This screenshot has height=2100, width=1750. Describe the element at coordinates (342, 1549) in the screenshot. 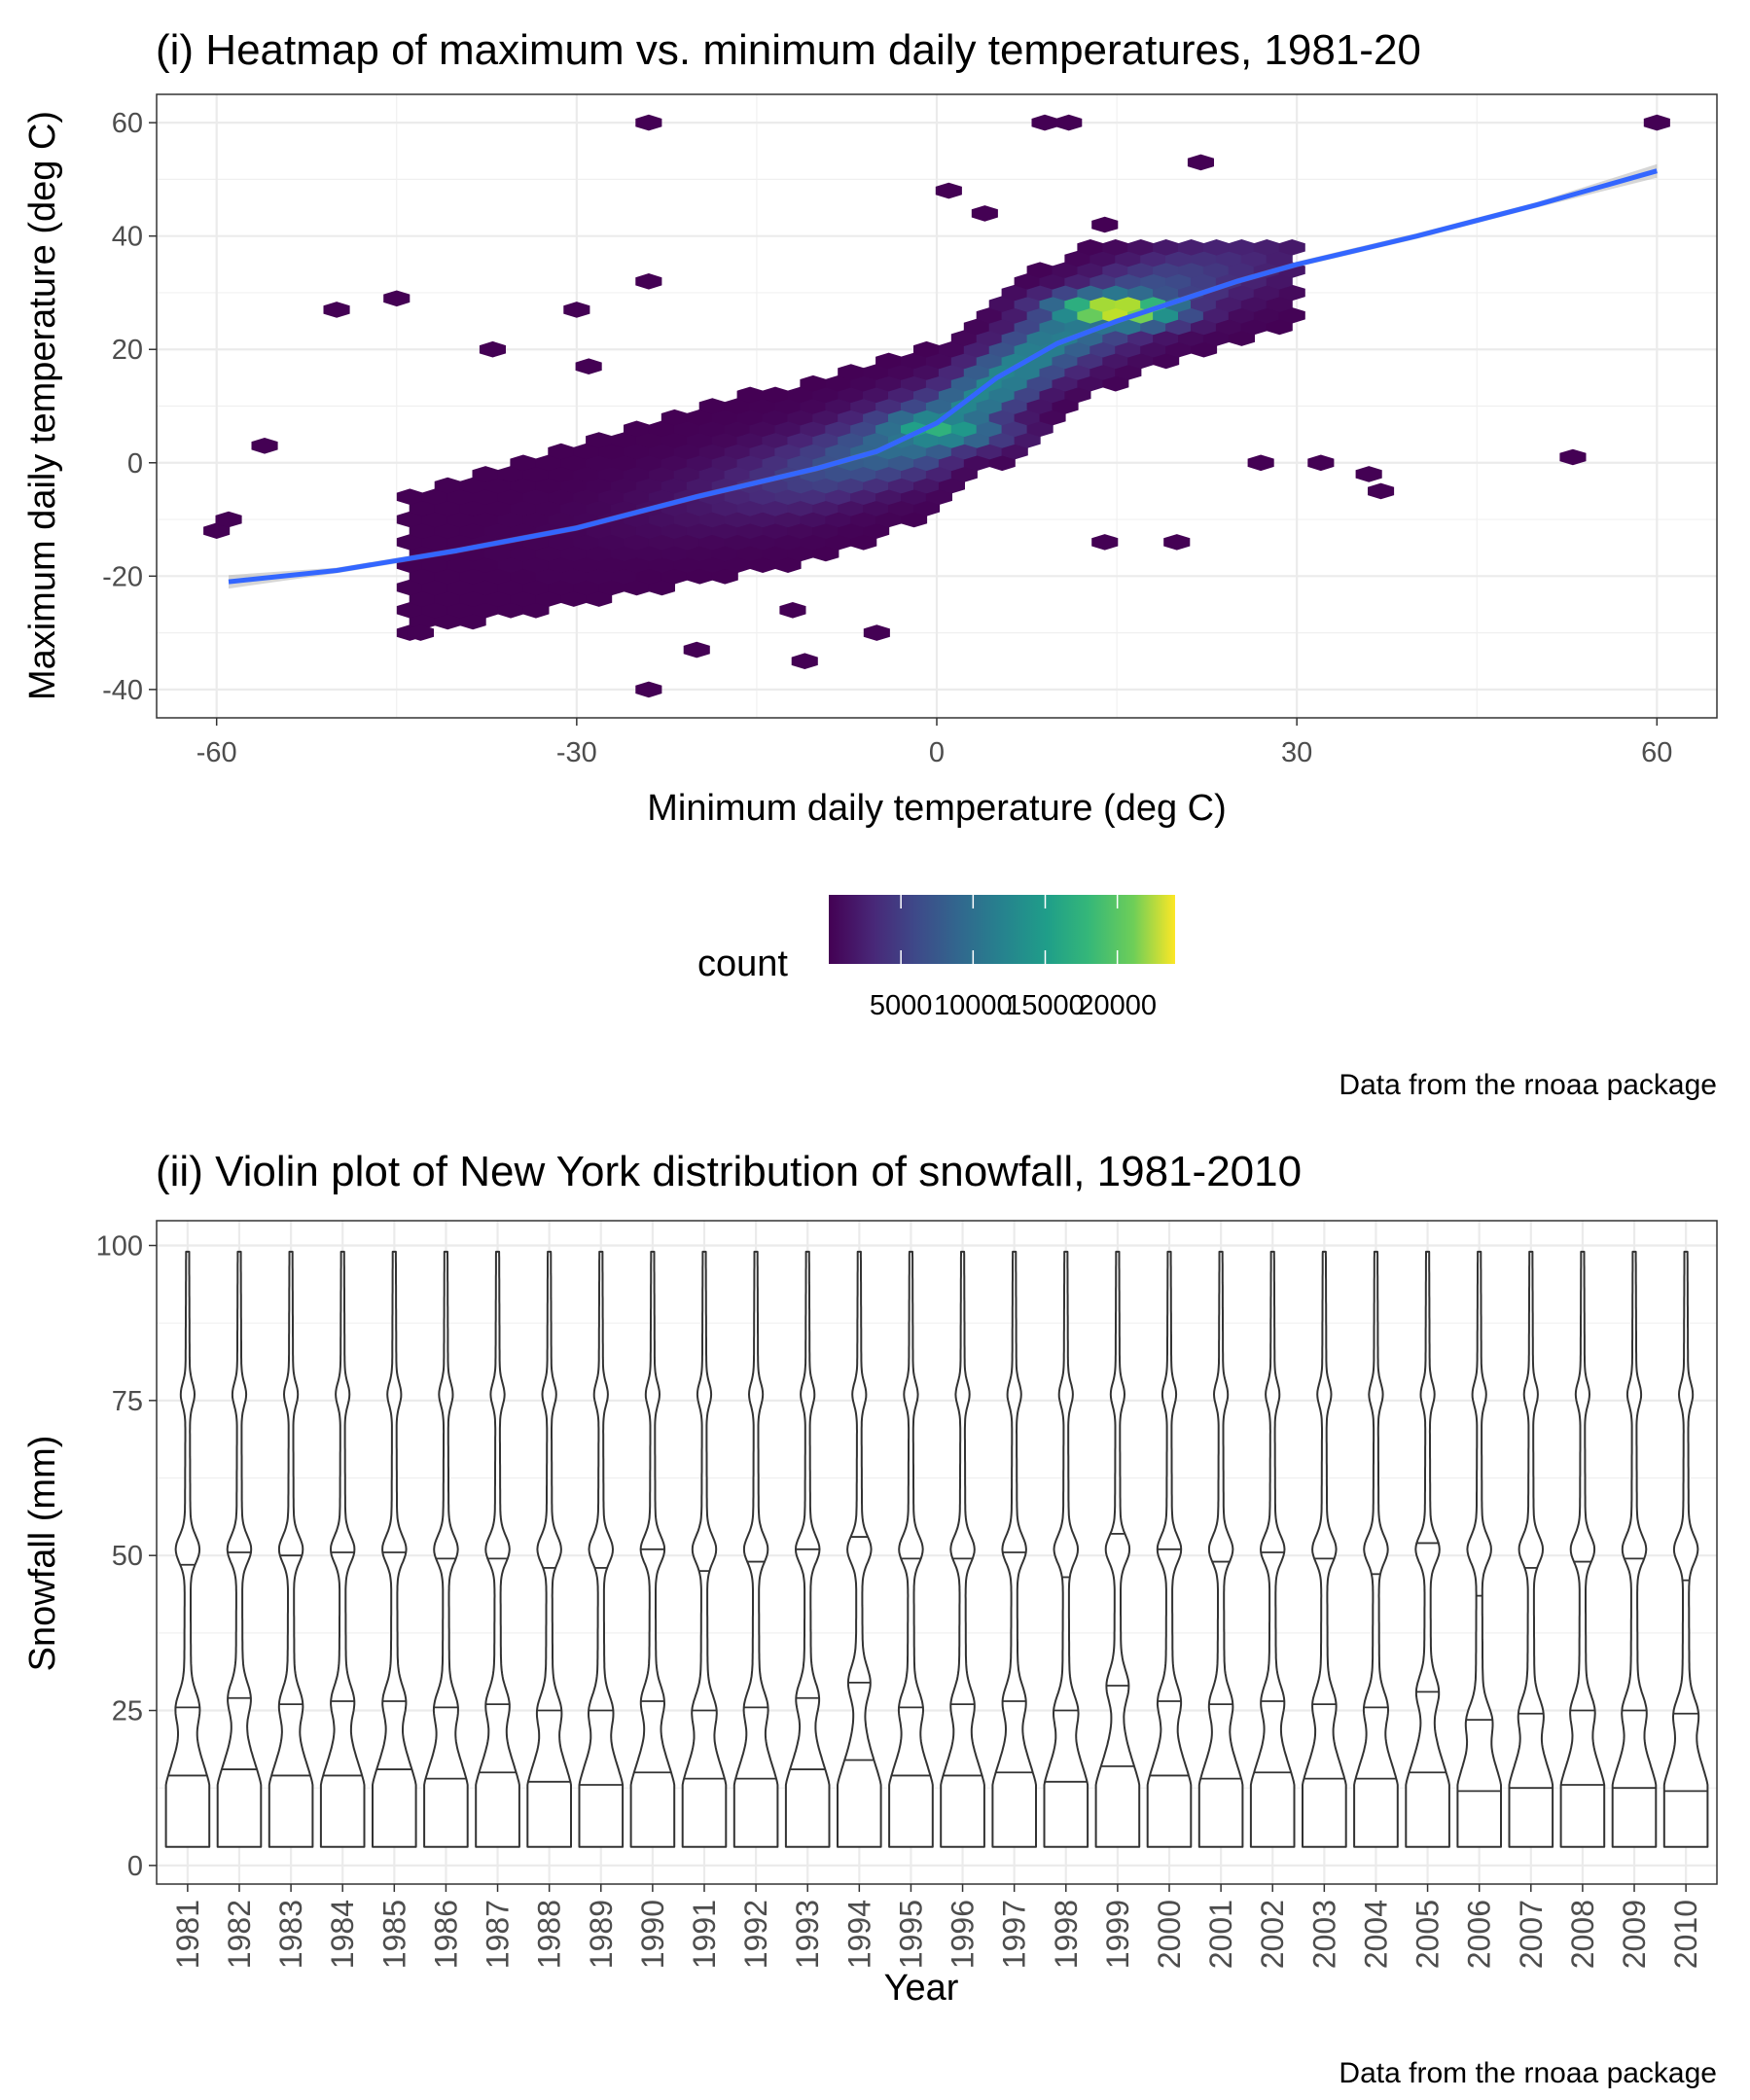

I see `violin-1984` at that location.